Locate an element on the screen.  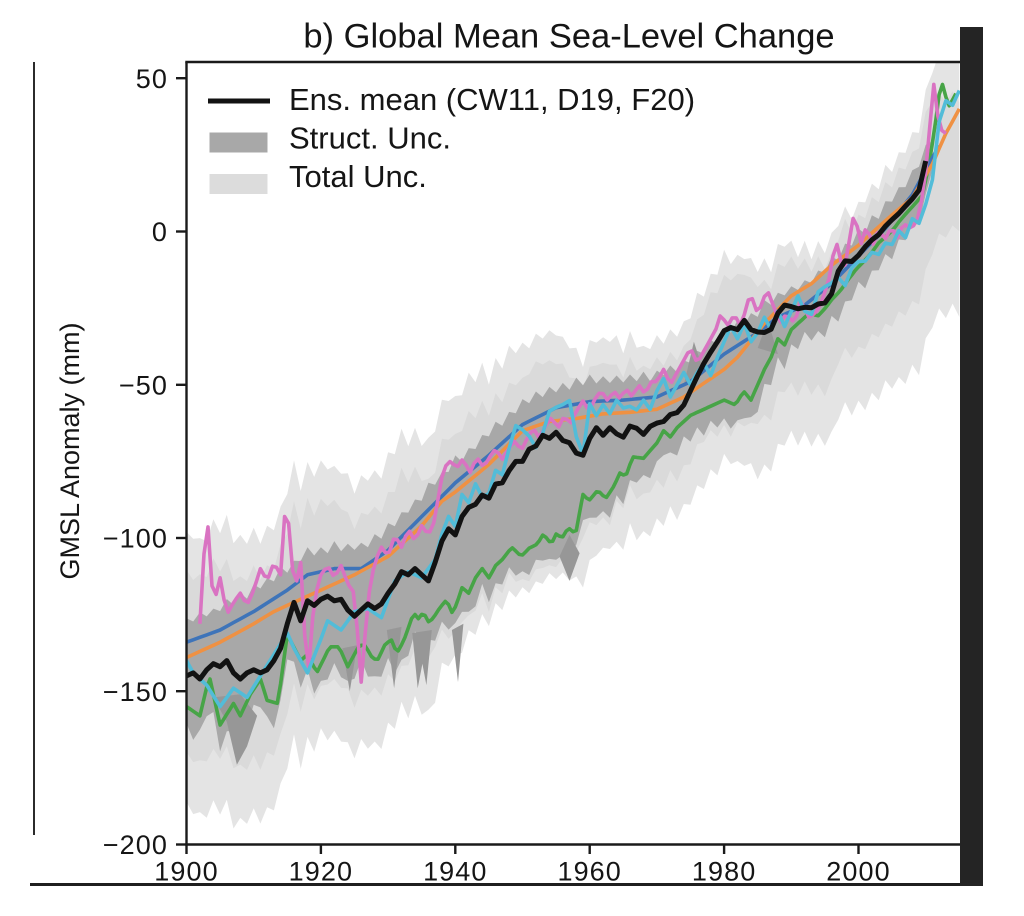
svg-text: −100 is located at coordinates (135, 539).